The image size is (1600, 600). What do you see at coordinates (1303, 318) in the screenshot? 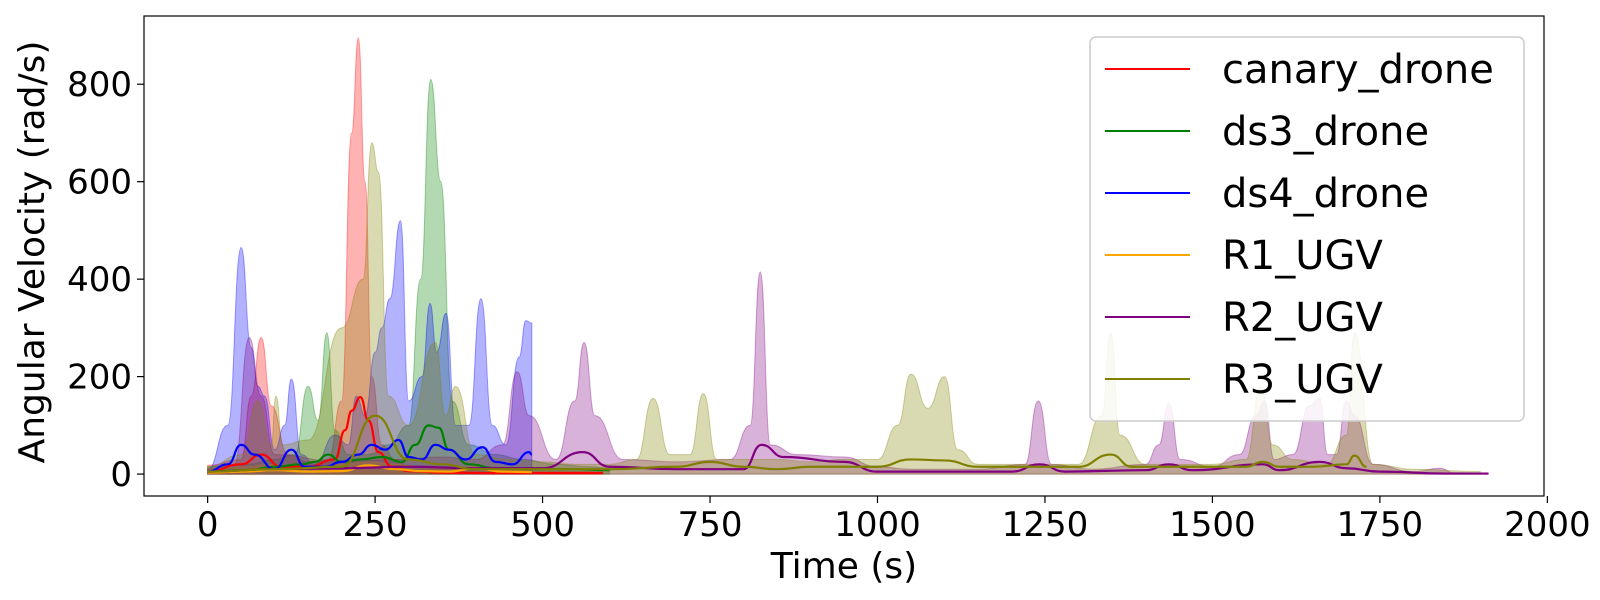
I see `legend-label-4: R2_UGV` at bounding box center [1303, 318].